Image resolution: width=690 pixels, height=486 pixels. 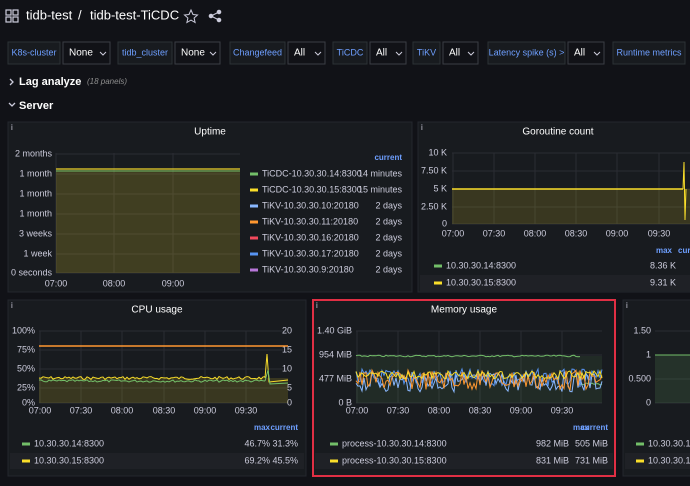 I want to click on row-title: Lag analyze, so click(x=50, y=82).